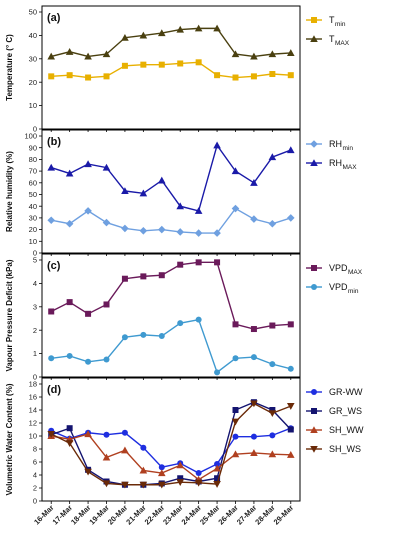  I want to click on y-tick-label: 8, so click(35, 449).